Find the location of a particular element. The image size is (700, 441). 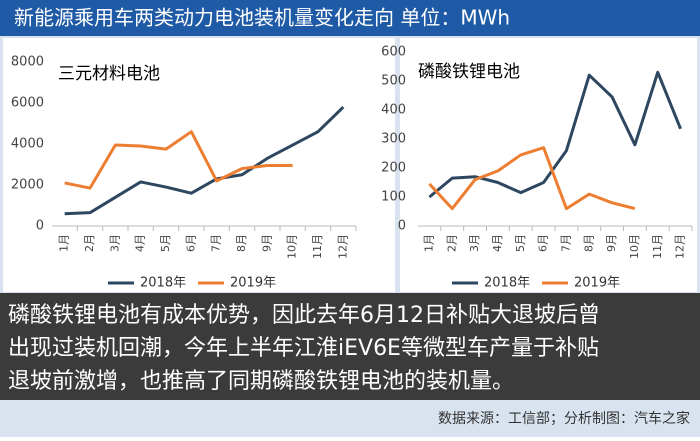

y-tick-label: 500 is located at coordinates (393, 81).